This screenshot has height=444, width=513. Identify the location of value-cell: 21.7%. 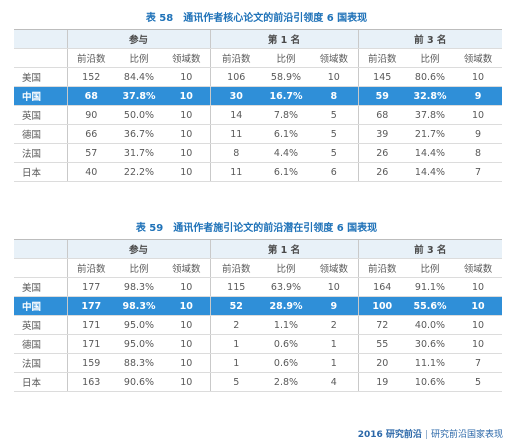
(430, 134).